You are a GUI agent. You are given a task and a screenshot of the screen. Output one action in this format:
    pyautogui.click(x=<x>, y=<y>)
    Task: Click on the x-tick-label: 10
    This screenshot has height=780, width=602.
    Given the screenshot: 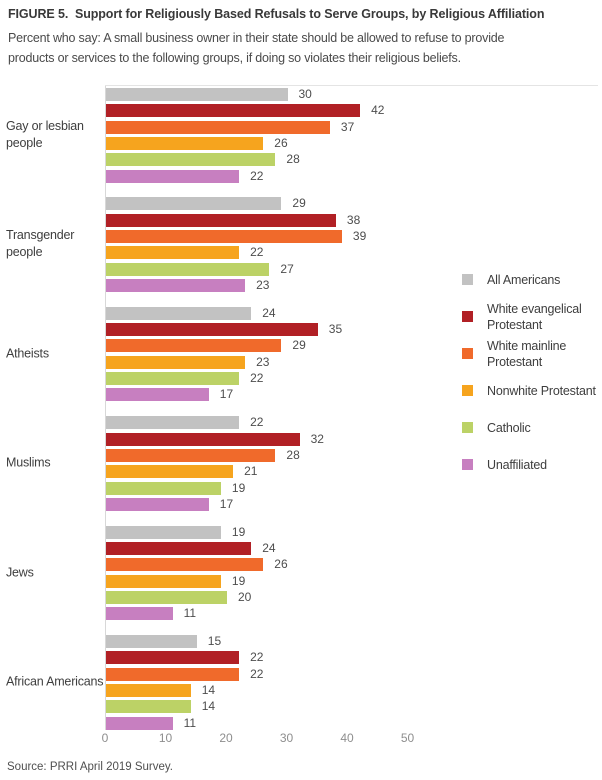 What is the action you would take?
    pyautogui.click(x=165, y=738)
    